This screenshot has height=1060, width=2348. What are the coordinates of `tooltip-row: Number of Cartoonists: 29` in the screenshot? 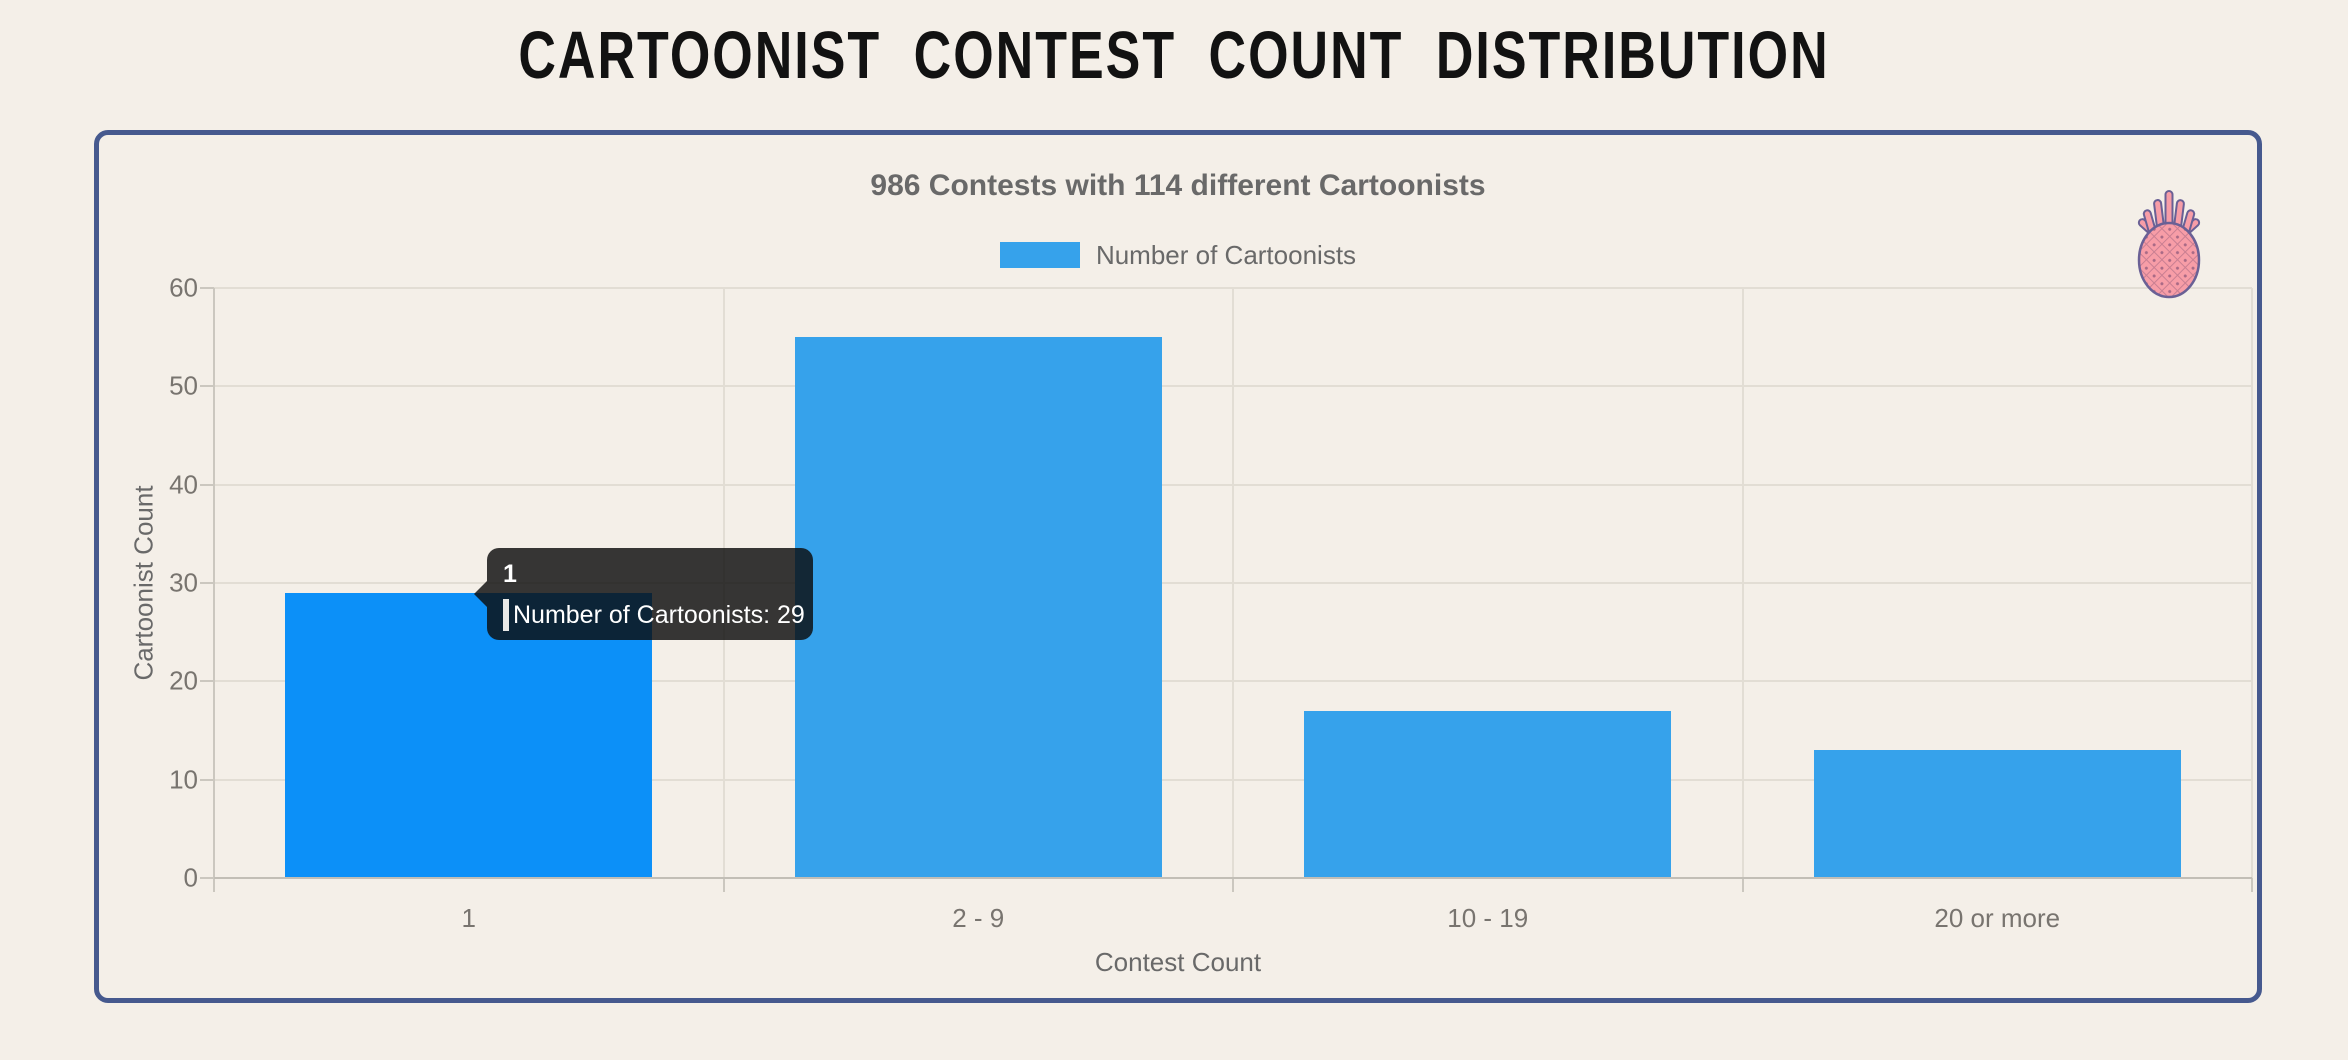 It's located at (654, 615).